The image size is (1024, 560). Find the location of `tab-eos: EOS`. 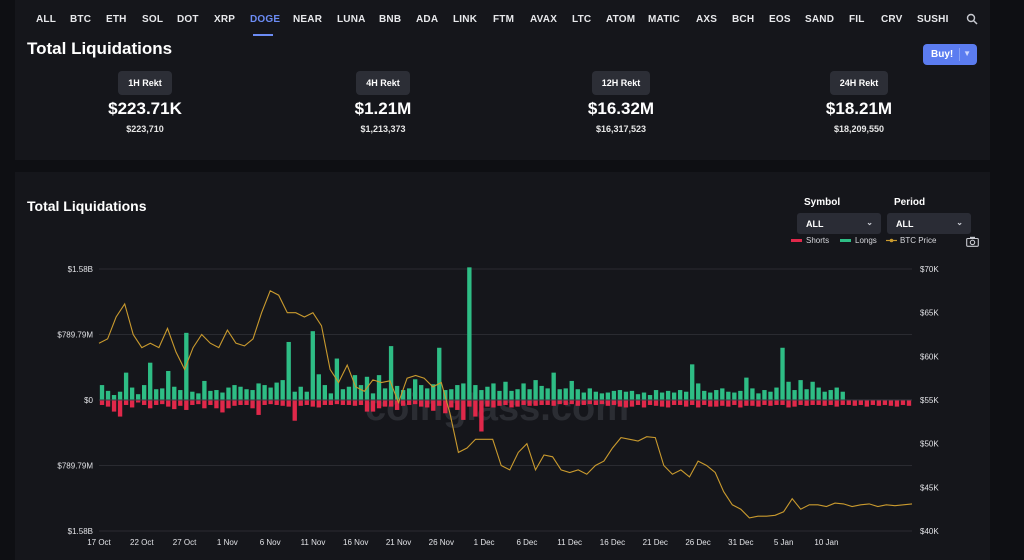

tab-eos: EOS is located at coordinates (780, 19).